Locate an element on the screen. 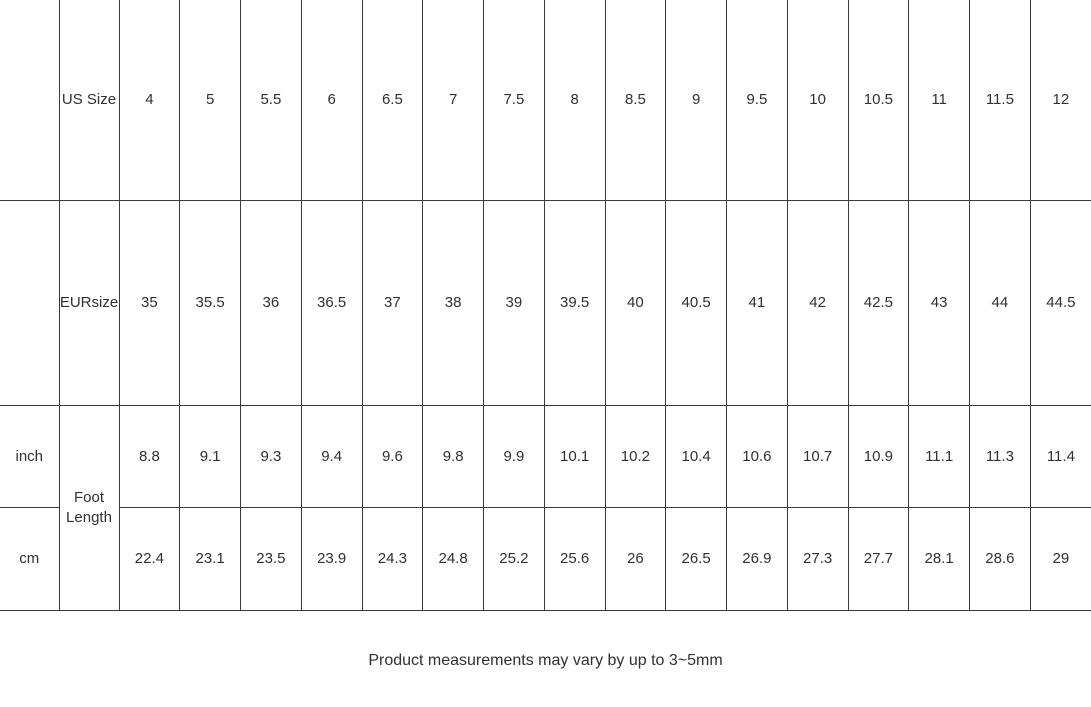 This screenshot has height=707, width=1091. value-cell: 40.5 is located at coordinates (696, 302).